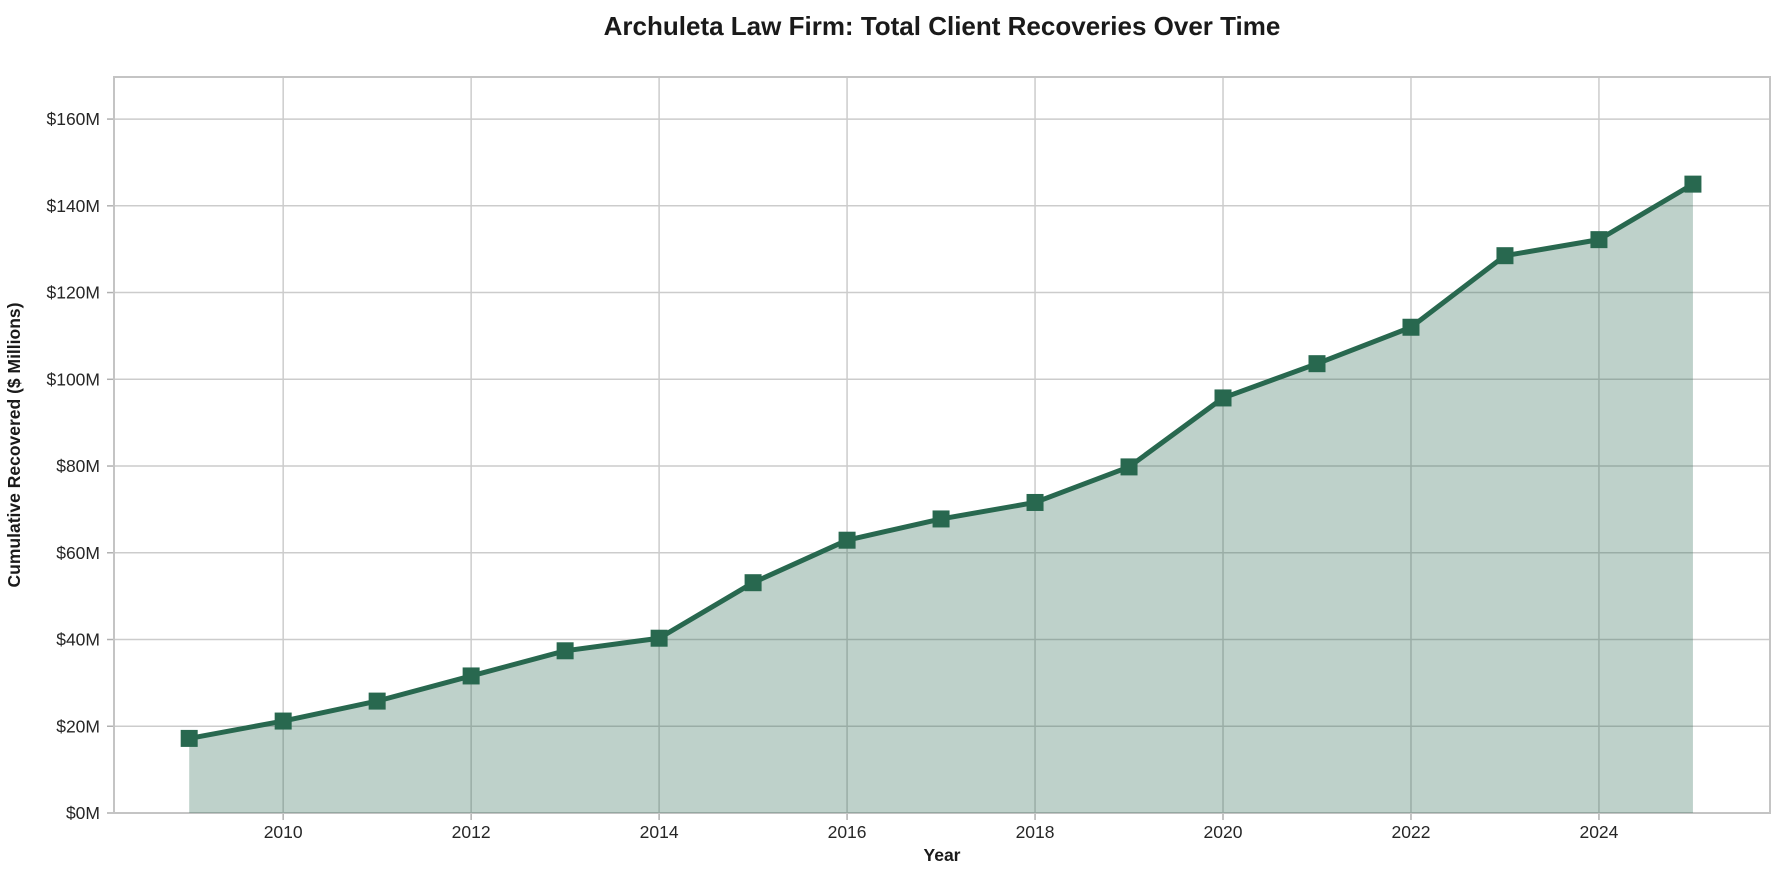 The width and height of the screenshot is (1783, 883). Describe the element at coordinates (73, 206) in the screenshot. I see `y-tick-label: $140M` at that location.